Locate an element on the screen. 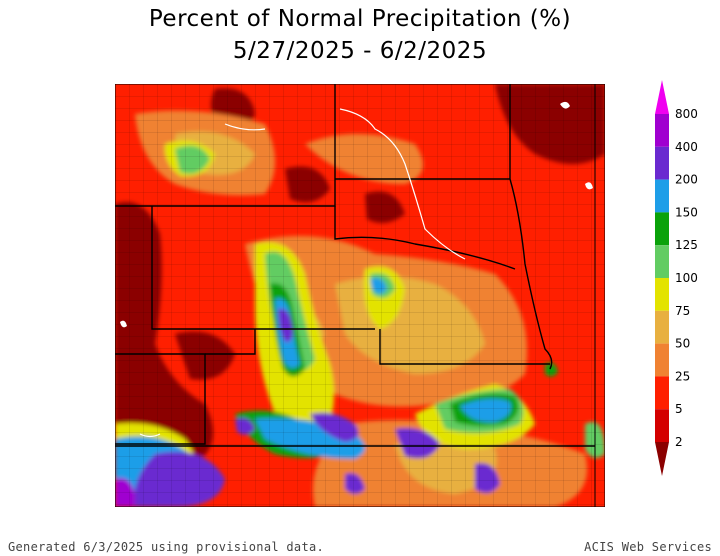 This screenshot has width=720, height=556. legend-tick-label: 2 is located at coordinates (679, 442).